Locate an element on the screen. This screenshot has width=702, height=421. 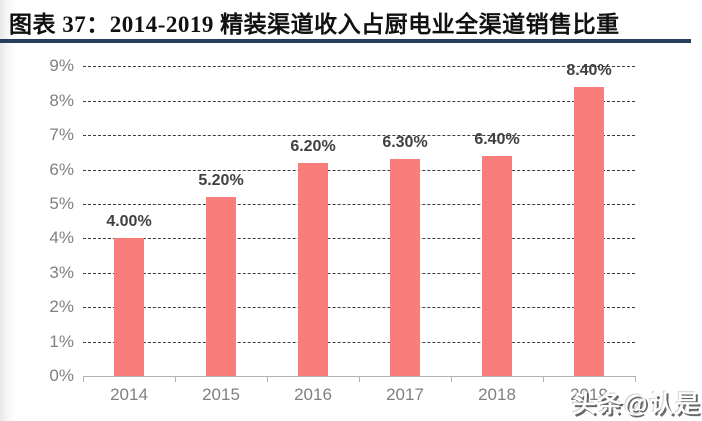
y-axis-label: 6% is located at coordinates (61, 169).